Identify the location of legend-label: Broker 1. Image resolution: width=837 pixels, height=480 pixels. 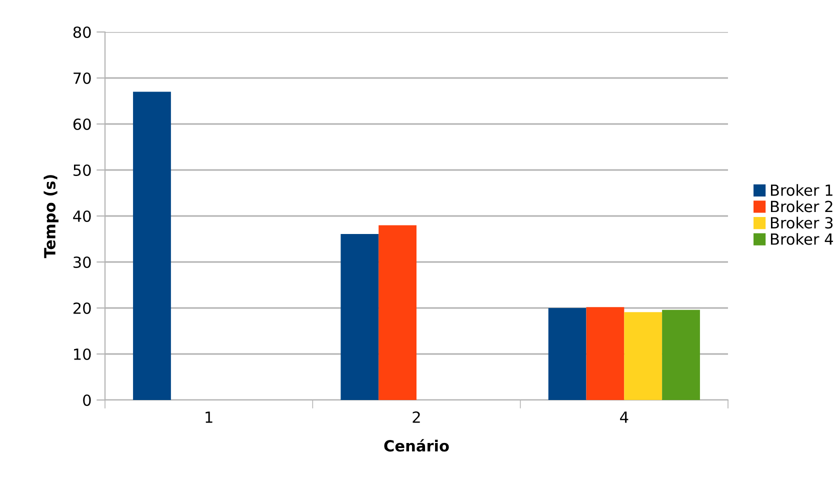
(801, 190).